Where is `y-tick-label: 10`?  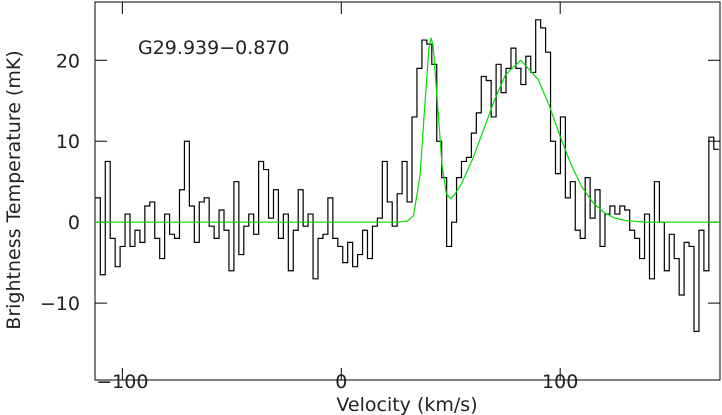 y-tick-label: 10 is located at coordinates (68, 142).